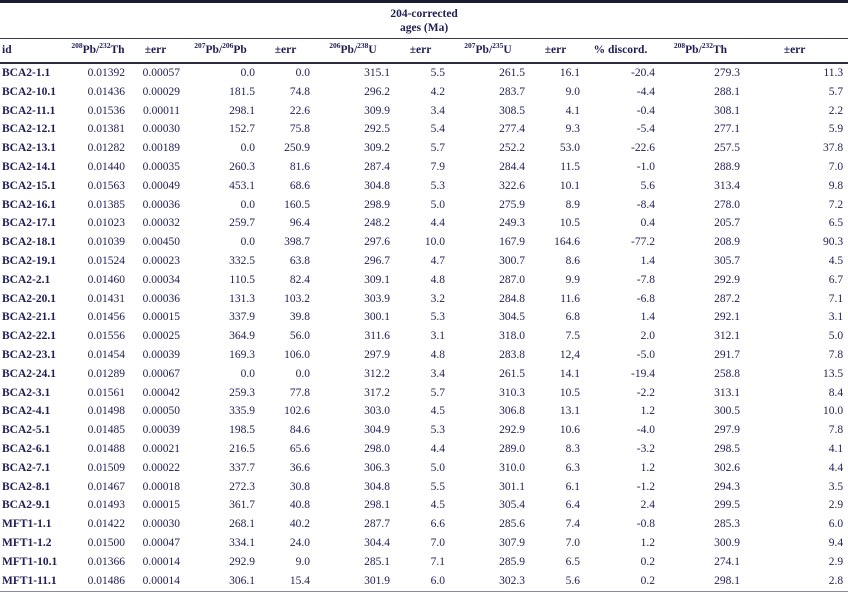 The height and width of the screenshot is (594, 848). What do you see at coordinates (299, 223) in the screenshot?
I see `value-cell: 96.4` at bounding box center [299, 223].